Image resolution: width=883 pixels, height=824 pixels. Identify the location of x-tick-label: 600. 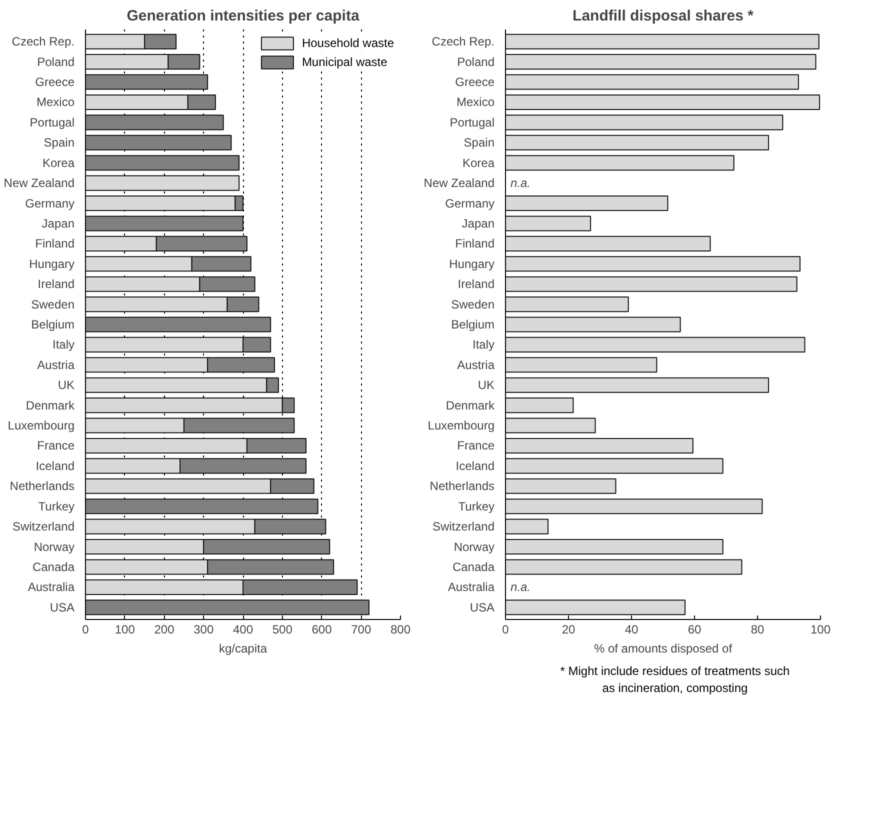
(322, 629).